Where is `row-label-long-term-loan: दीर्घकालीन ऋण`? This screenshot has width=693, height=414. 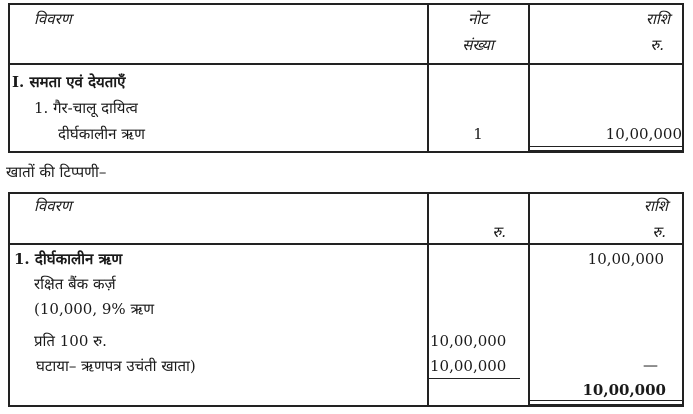
row-label-long-term-loan: दीर्घकालीन ऋण is located at coordinates (101, 134).